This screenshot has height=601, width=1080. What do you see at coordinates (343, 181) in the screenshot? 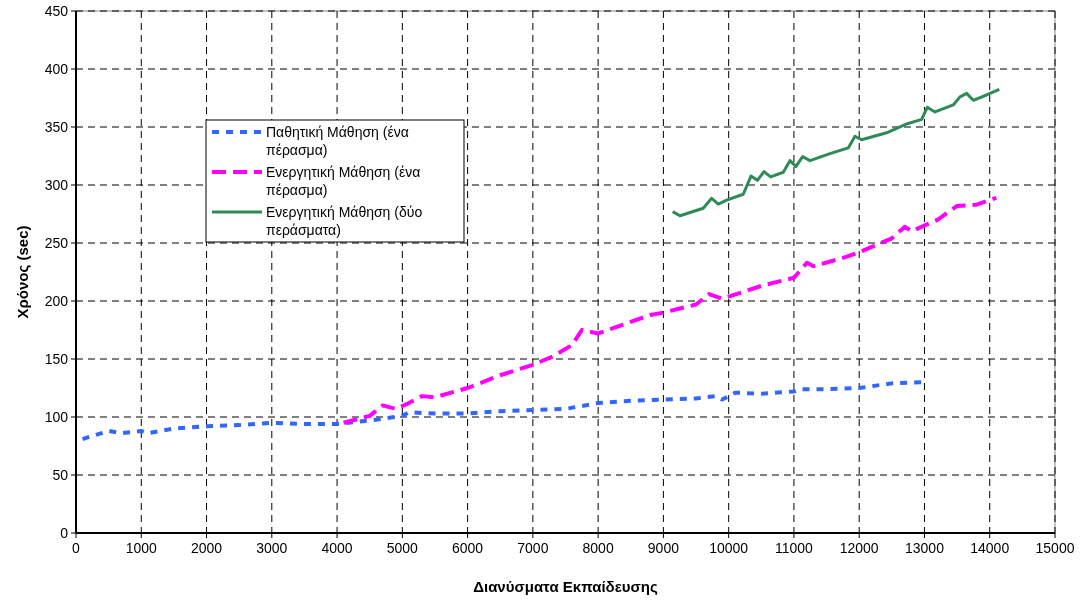
I see `legend-label: Ενεργητική Μάθηση (ένα πέρασμα)` at bounding box center [343, 181].